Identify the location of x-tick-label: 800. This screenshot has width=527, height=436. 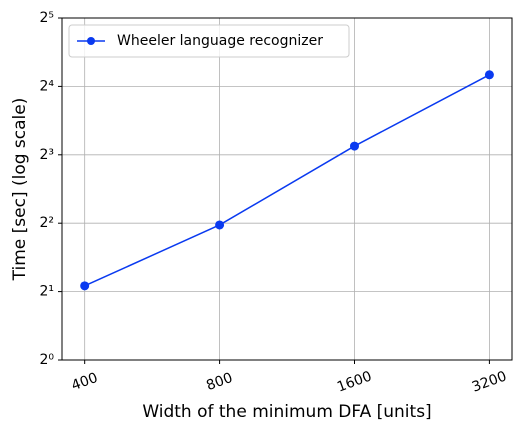
(219, 382).